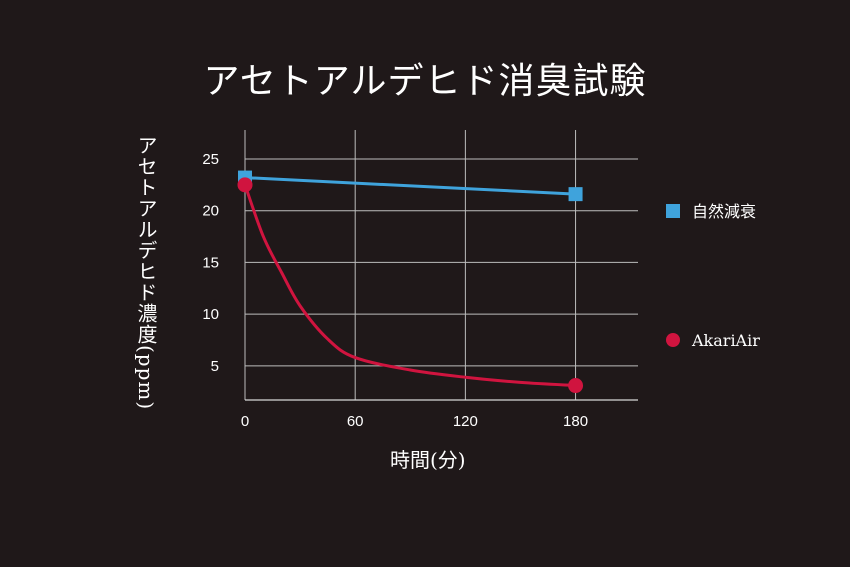 The width and height of the screenshot is (850, 567). Describe the element at coordinates (575, 421) in the screenshot. I see `x-tick-label: 180` at that location.